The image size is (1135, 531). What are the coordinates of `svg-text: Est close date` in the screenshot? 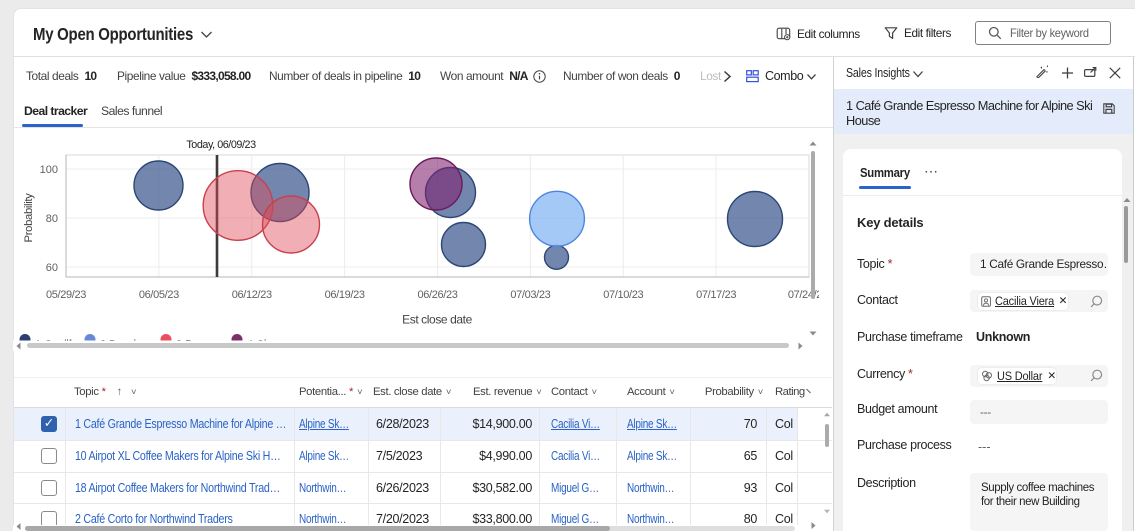 It's located at (437, 320).